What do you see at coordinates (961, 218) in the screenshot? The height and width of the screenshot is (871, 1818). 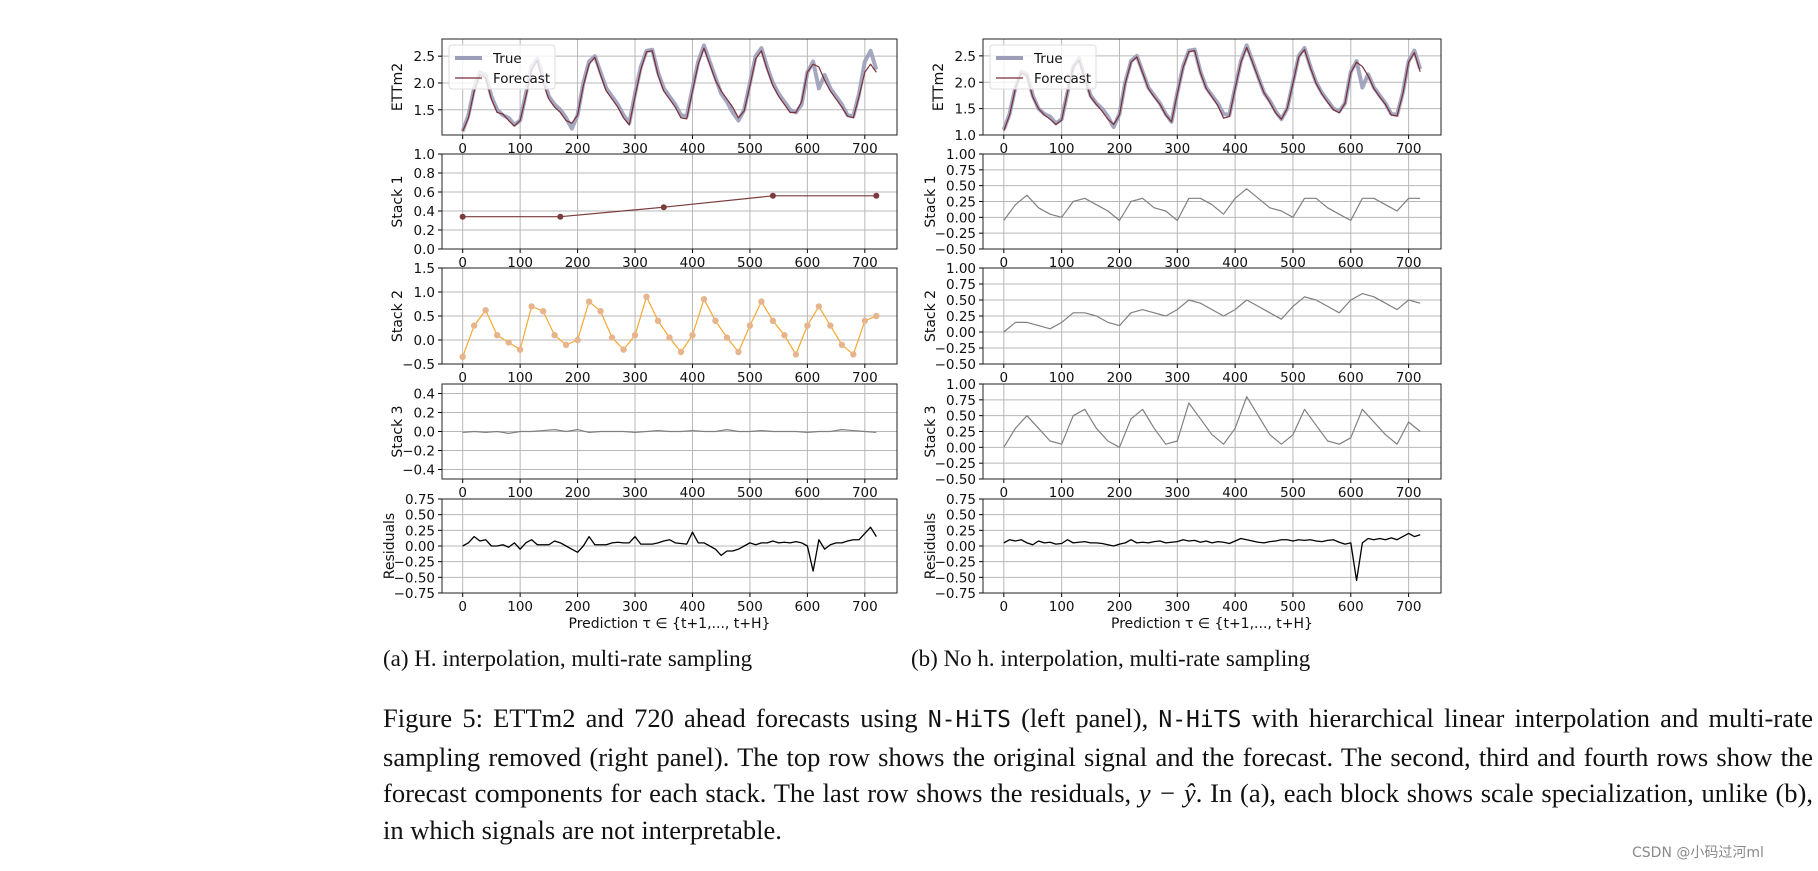 I see `y-tick-label: 0.00` at bounding box center [961, 218].